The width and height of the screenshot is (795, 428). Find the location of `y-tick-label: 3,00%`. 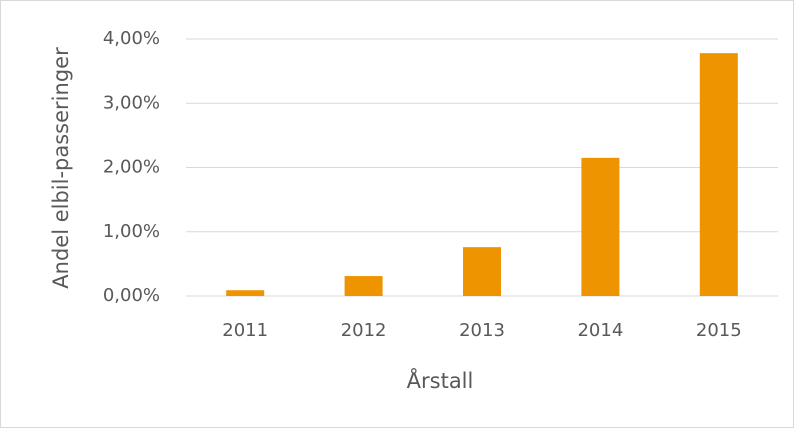

y-tick-label: 3,00% is located at coordinates (131, 102).